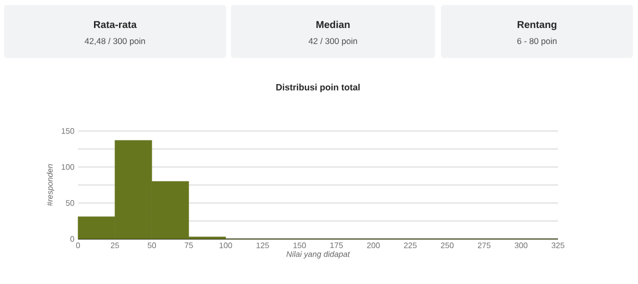  I want to click on x-tick-label: 0, so click(78, 245).